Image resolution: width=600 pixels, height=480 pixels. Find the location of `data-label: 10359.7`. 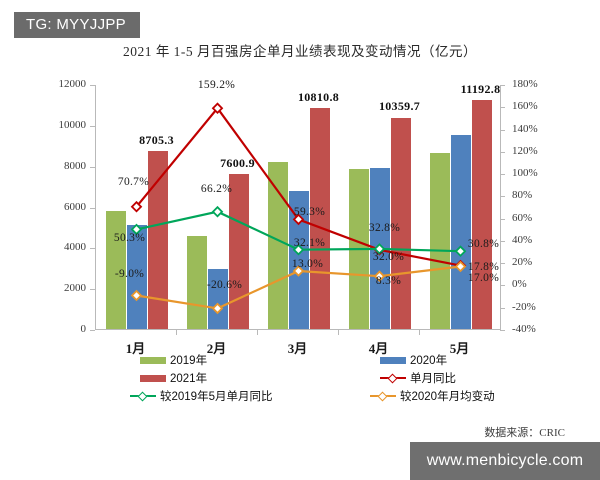

data-label: 10359.7 is located at coordinates (399, 106).